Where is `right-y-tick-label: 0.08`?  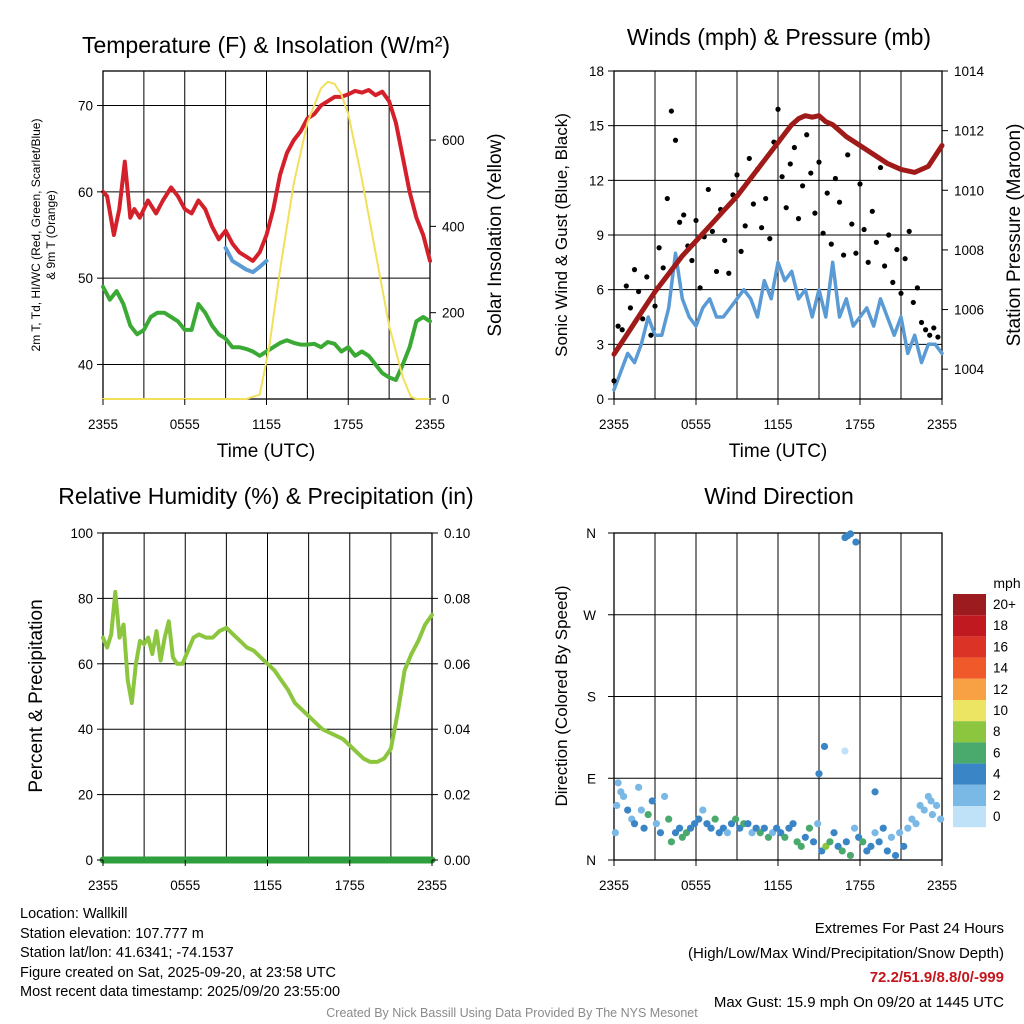 right-y-tick-label: 0.08 is located at coordinates (457, 598).